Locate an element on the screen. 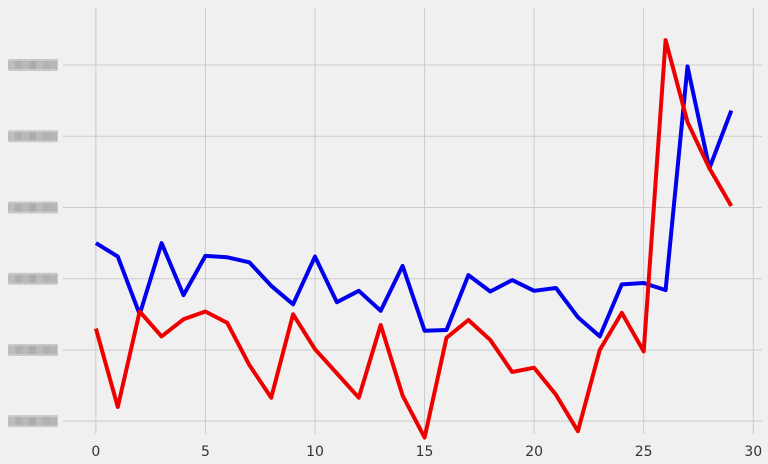 The image size is (768, 464). x-tick-label: 15 is located at coordinates (425, 452).